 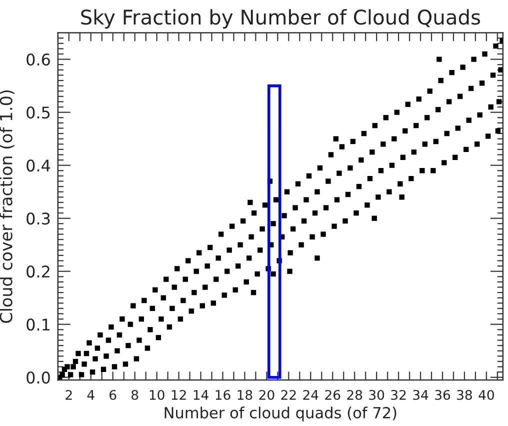 What do you see at coordinates (266, 395) in the screenshot?
I see `x-tick-label: 20` at bounding box center [266, 395].